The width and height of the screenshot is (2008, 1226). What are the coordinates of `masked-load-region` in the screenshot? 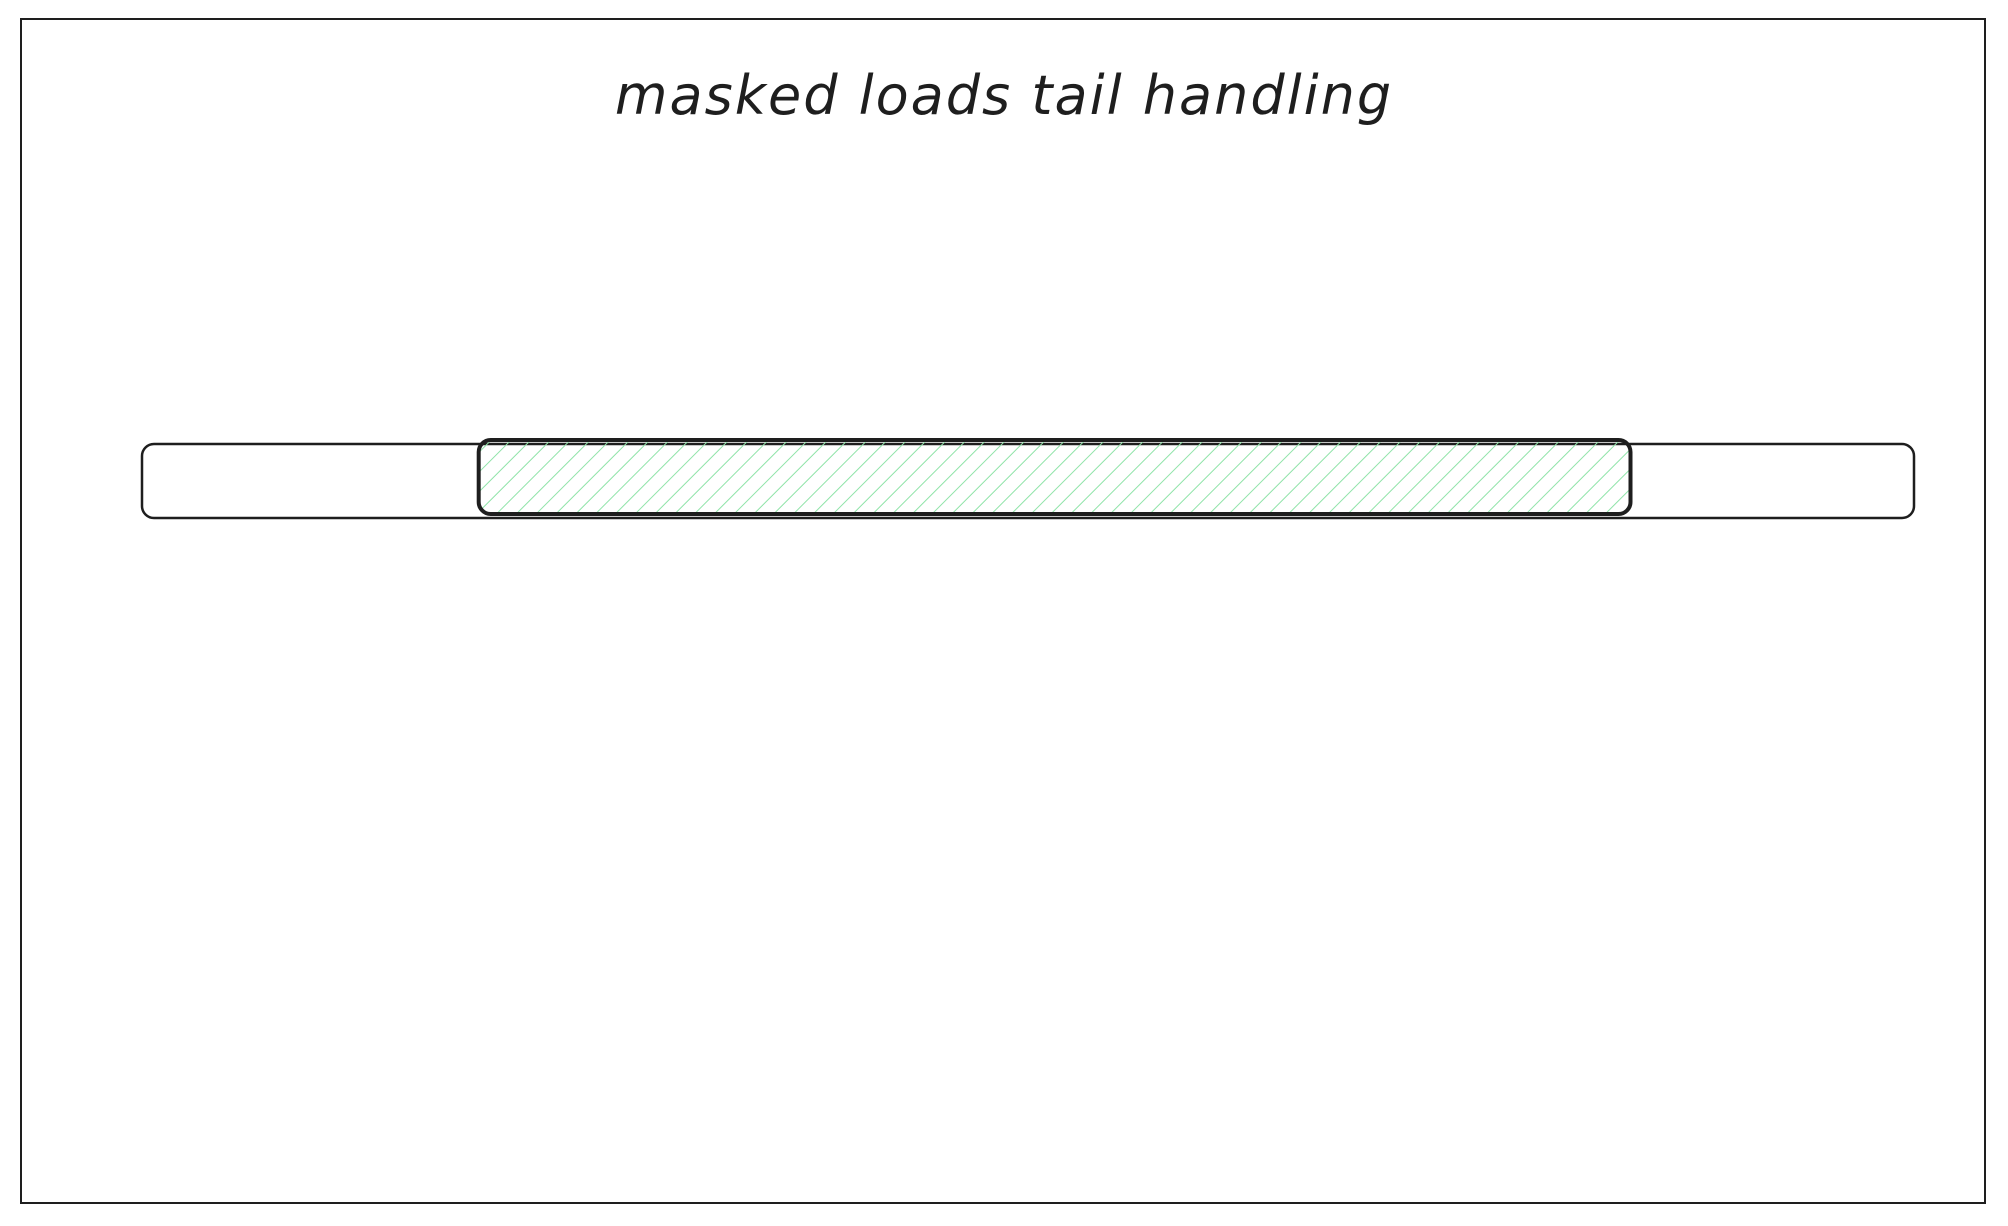 It's located at (1054, 477).